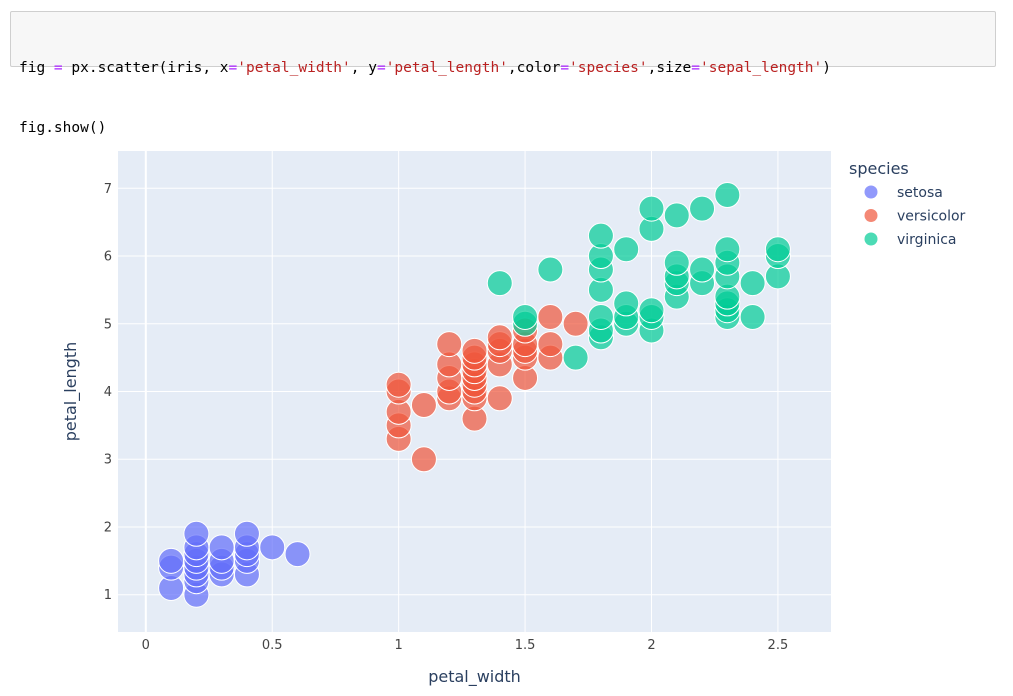 The image size is (1013, 696). What do you see at coordinates (920, 193) in the screenshot?
I see `legend-label: setosa` at bounding box center [920, 193].